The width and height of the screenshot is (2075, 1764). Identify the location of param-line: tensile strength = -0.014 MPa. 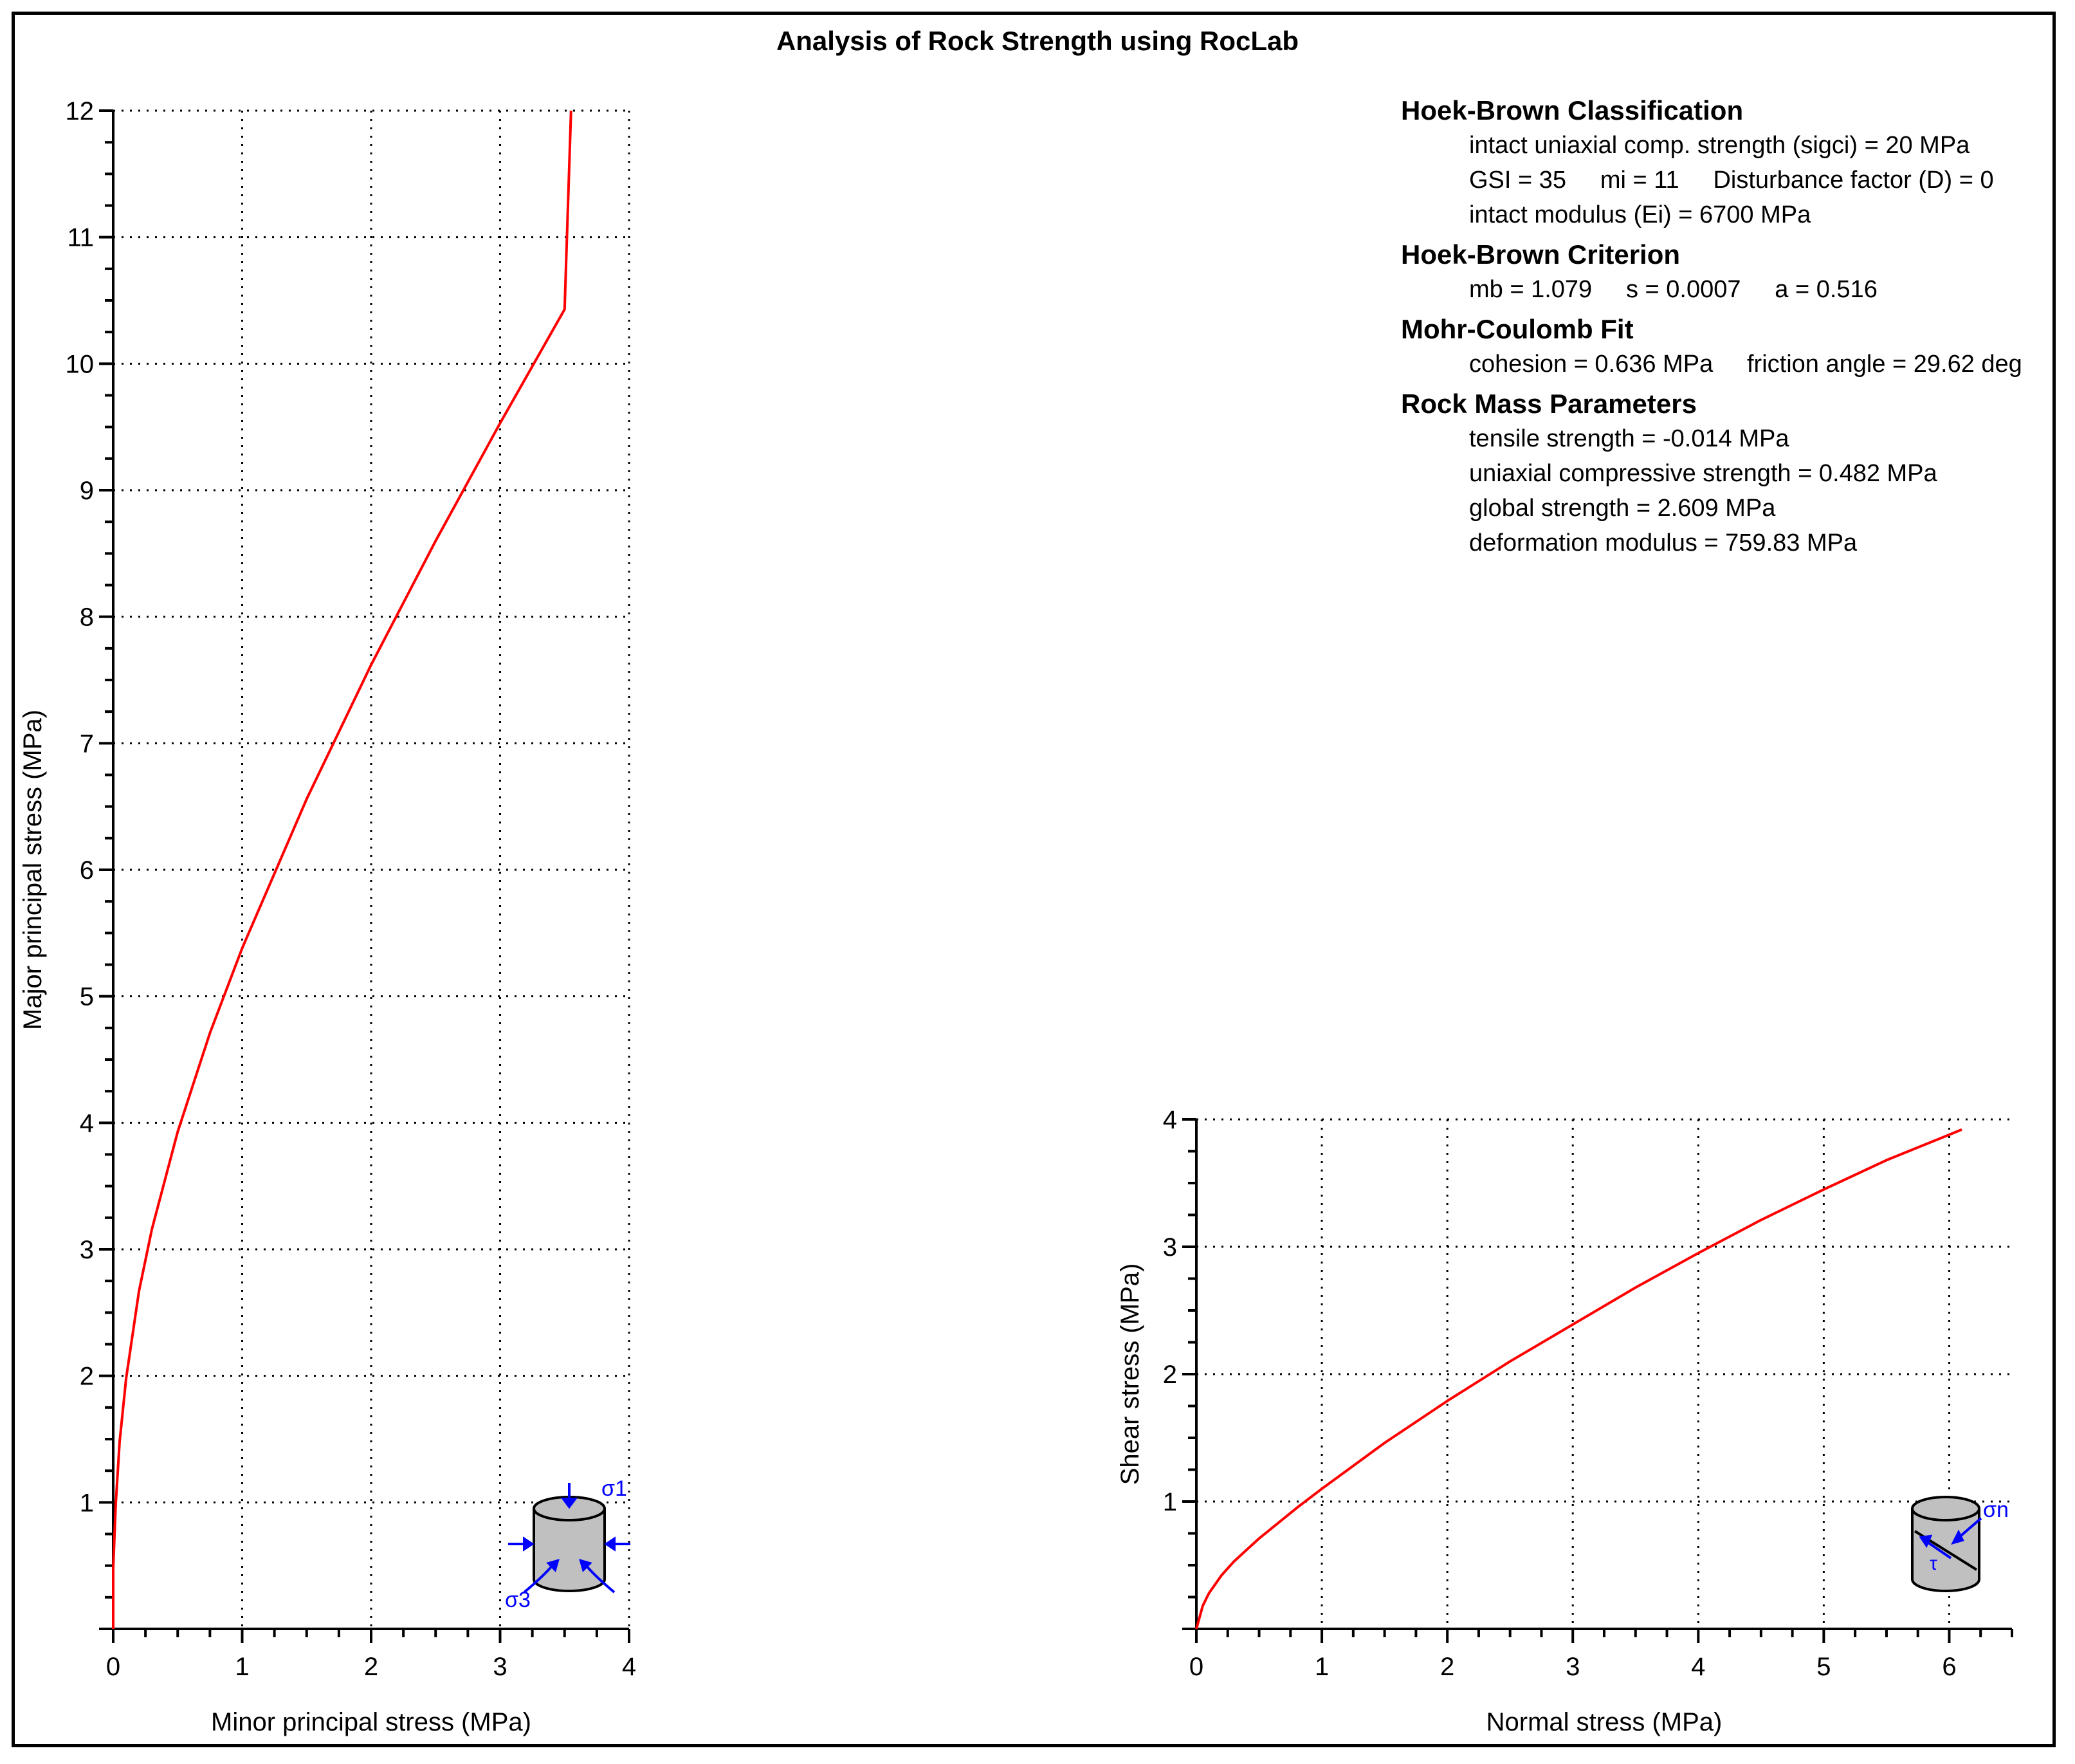
(1629, 438).